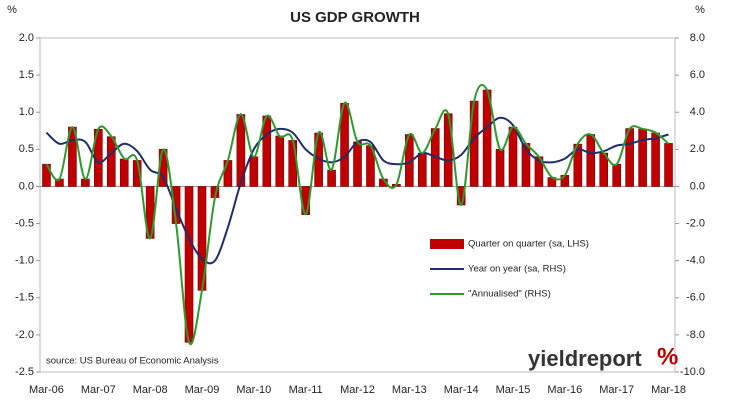 The height and width of the screenshot is (400, 730). Describe the element at coordinates (202, 390) in the screenshot. I see `x-tick-label: Mar-09` at that location.